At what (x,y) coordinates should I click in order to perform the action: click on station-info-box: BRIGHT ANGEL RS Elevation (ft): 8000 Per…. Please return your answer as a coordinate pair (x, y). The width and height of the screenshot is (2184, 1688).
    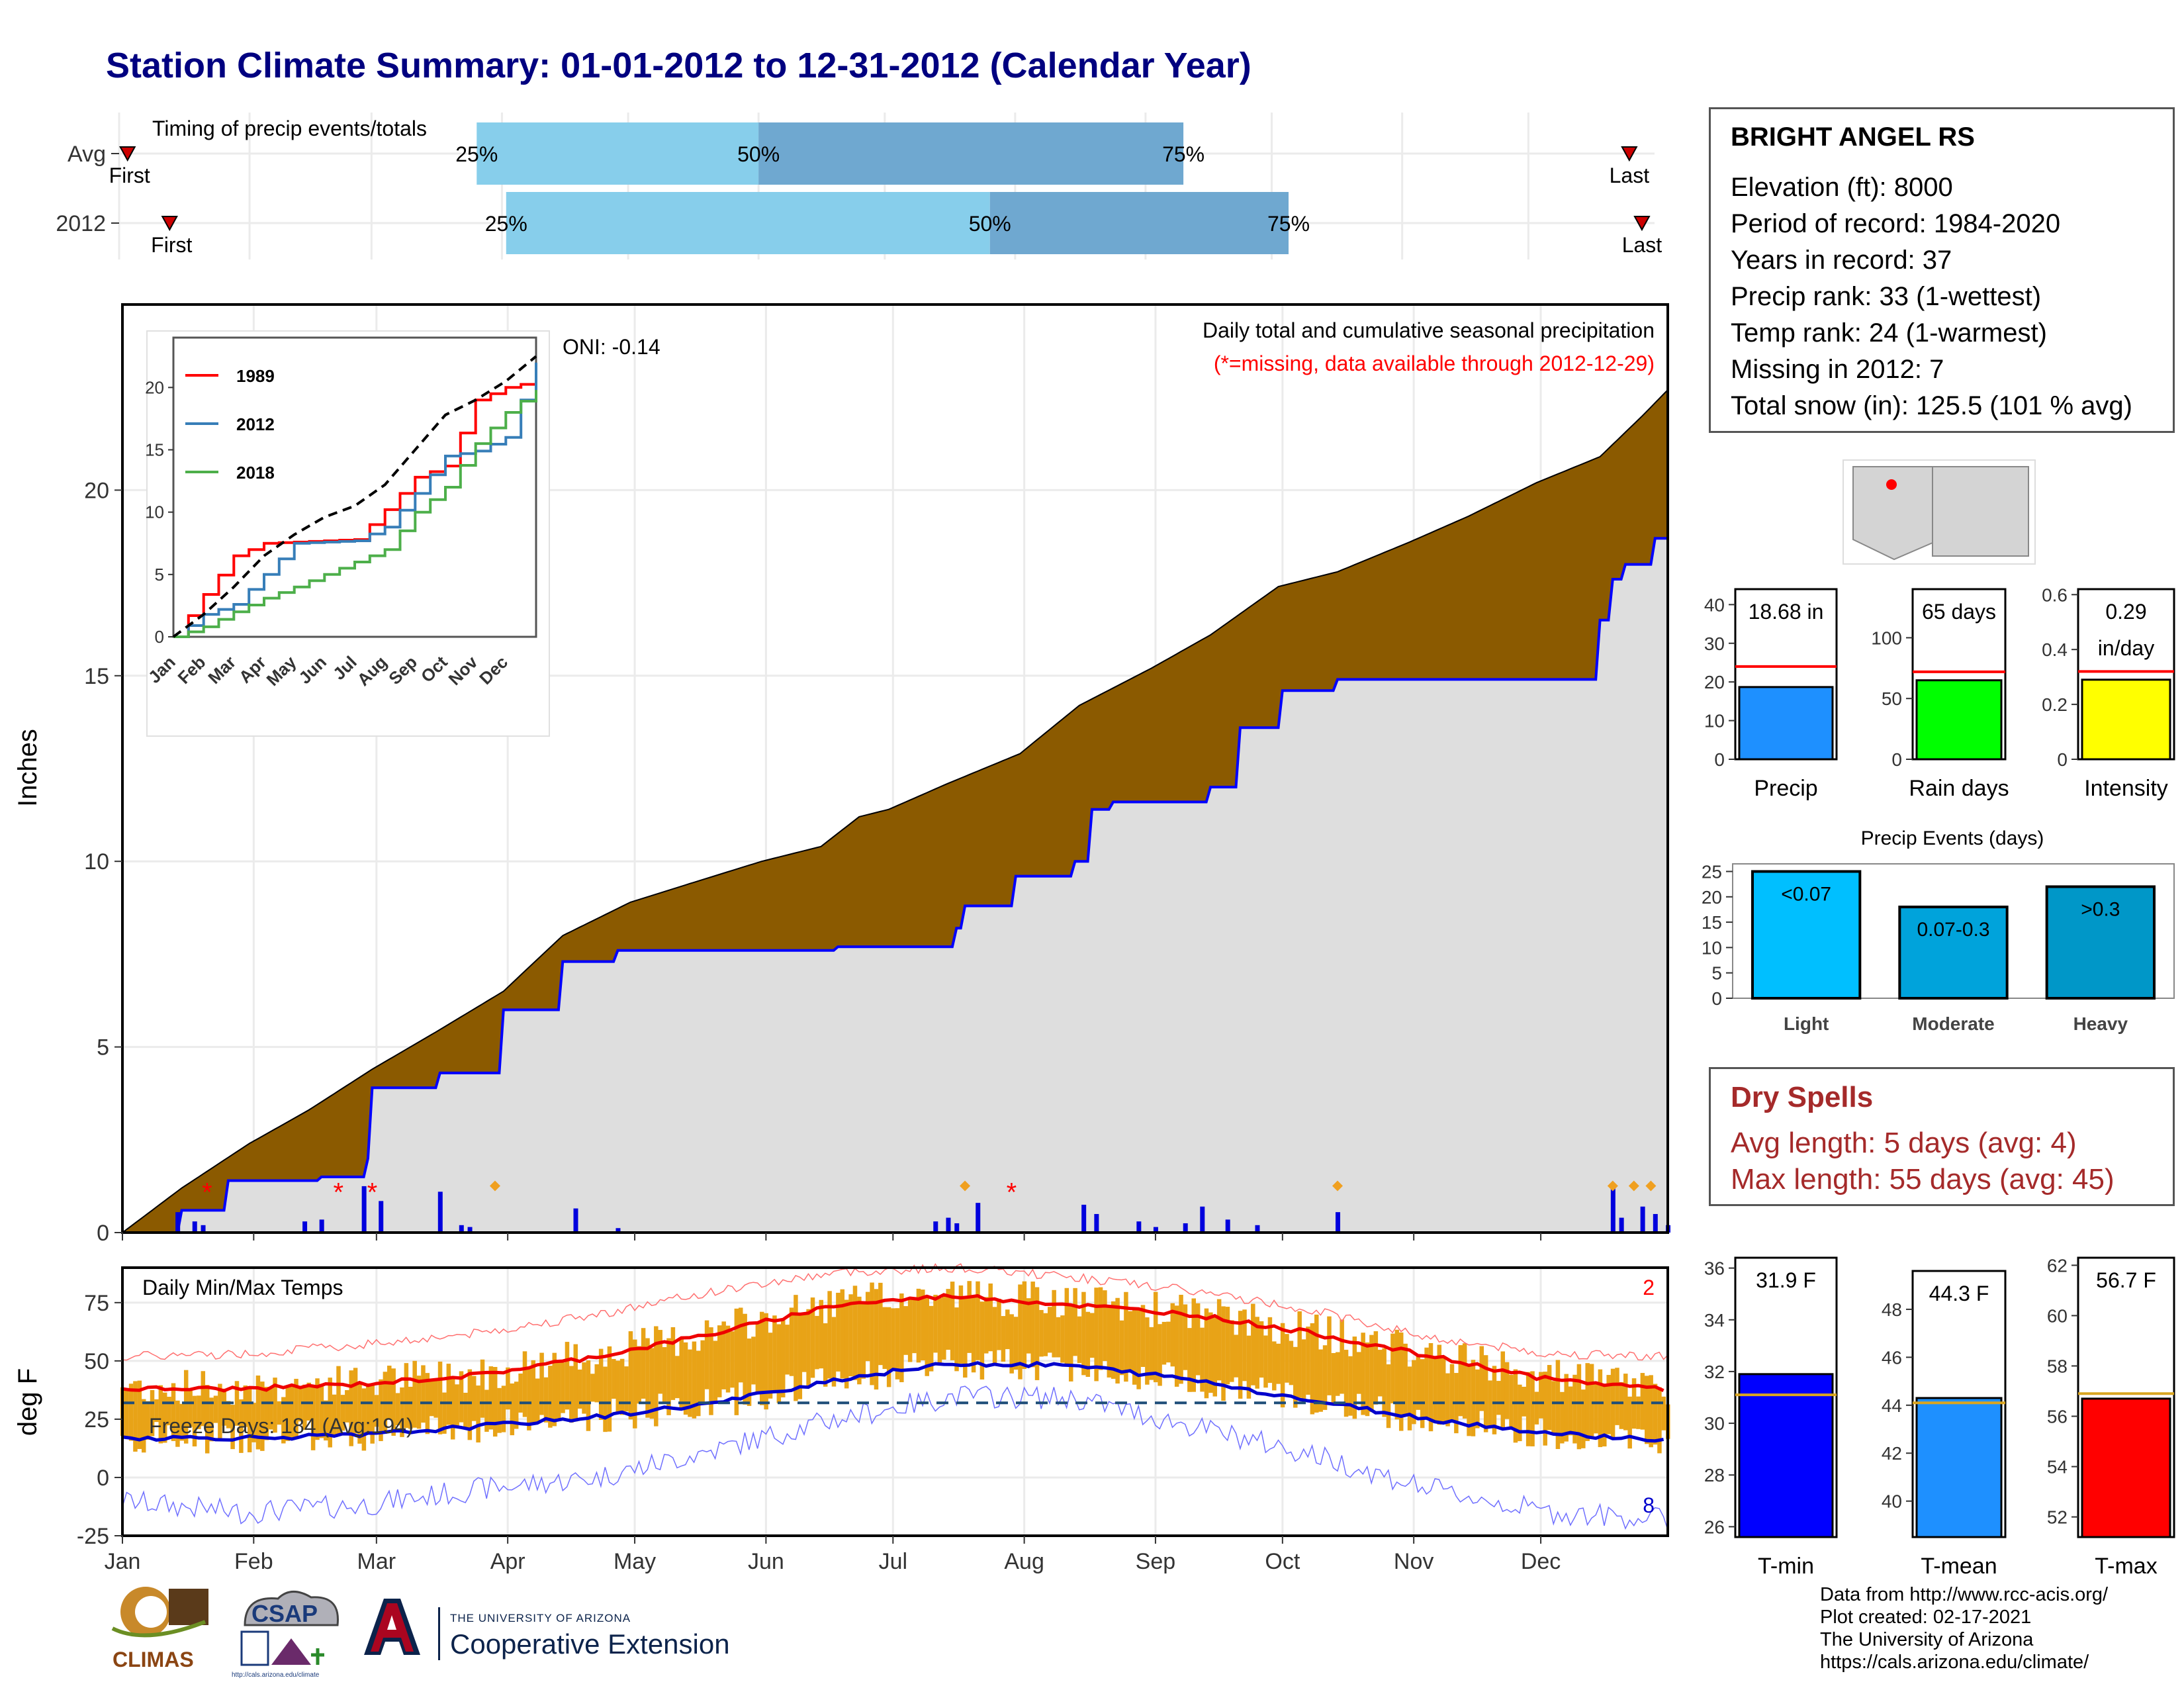
    Looking at the image, I should click on (1942, 270).